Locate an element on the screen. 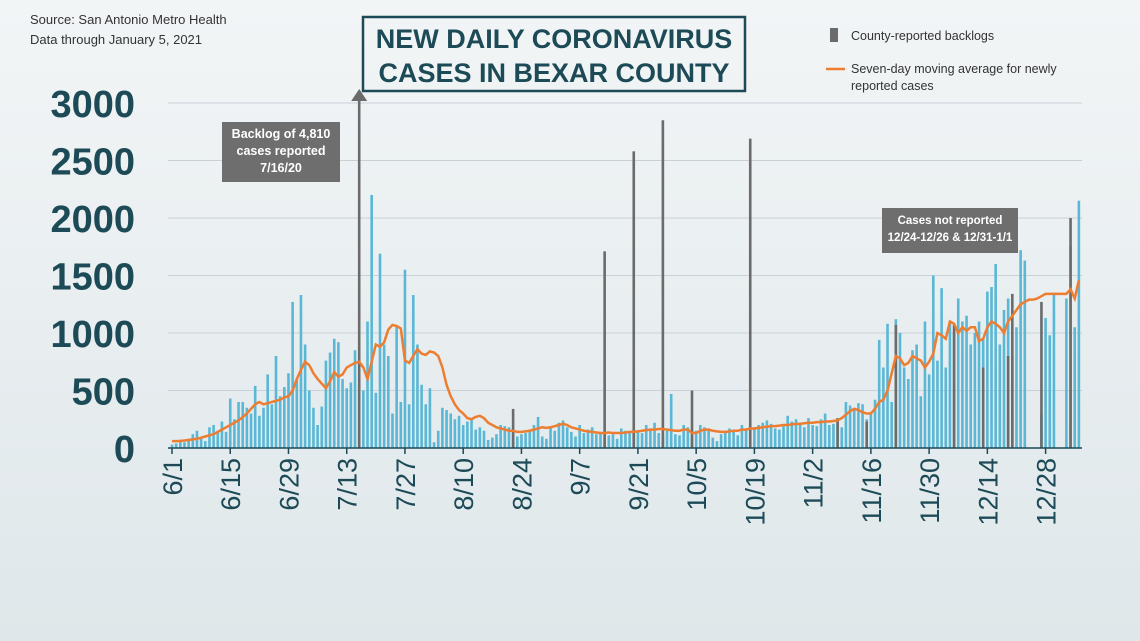  annotation-text: 12/24-12/26 & 12/31-1/1 is located at coordinates (950, 238).